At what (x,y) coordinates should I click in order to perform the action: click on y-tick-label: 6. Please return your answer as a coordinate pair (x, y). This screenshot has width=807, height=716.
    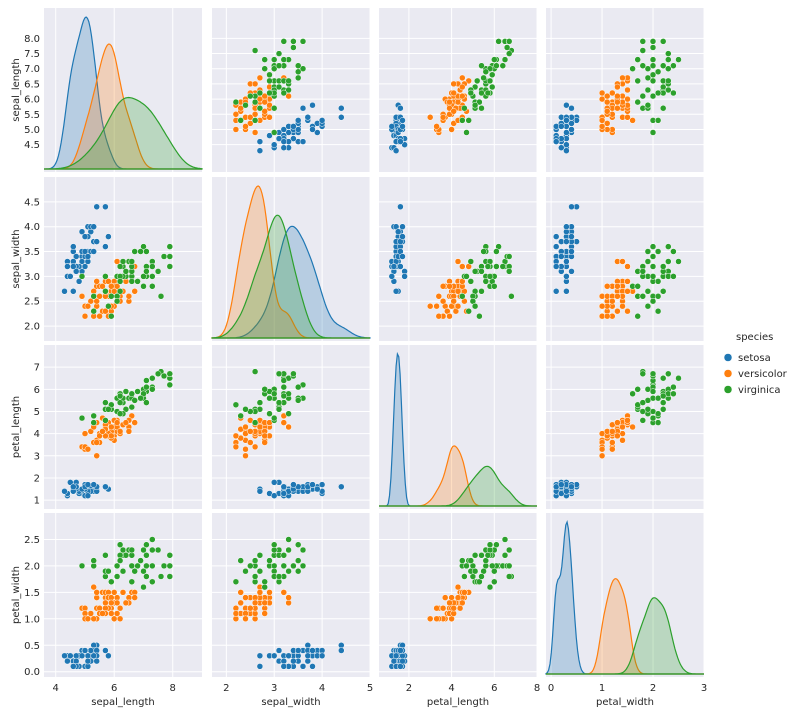
    Looking at the image, I should click on (37, 390).